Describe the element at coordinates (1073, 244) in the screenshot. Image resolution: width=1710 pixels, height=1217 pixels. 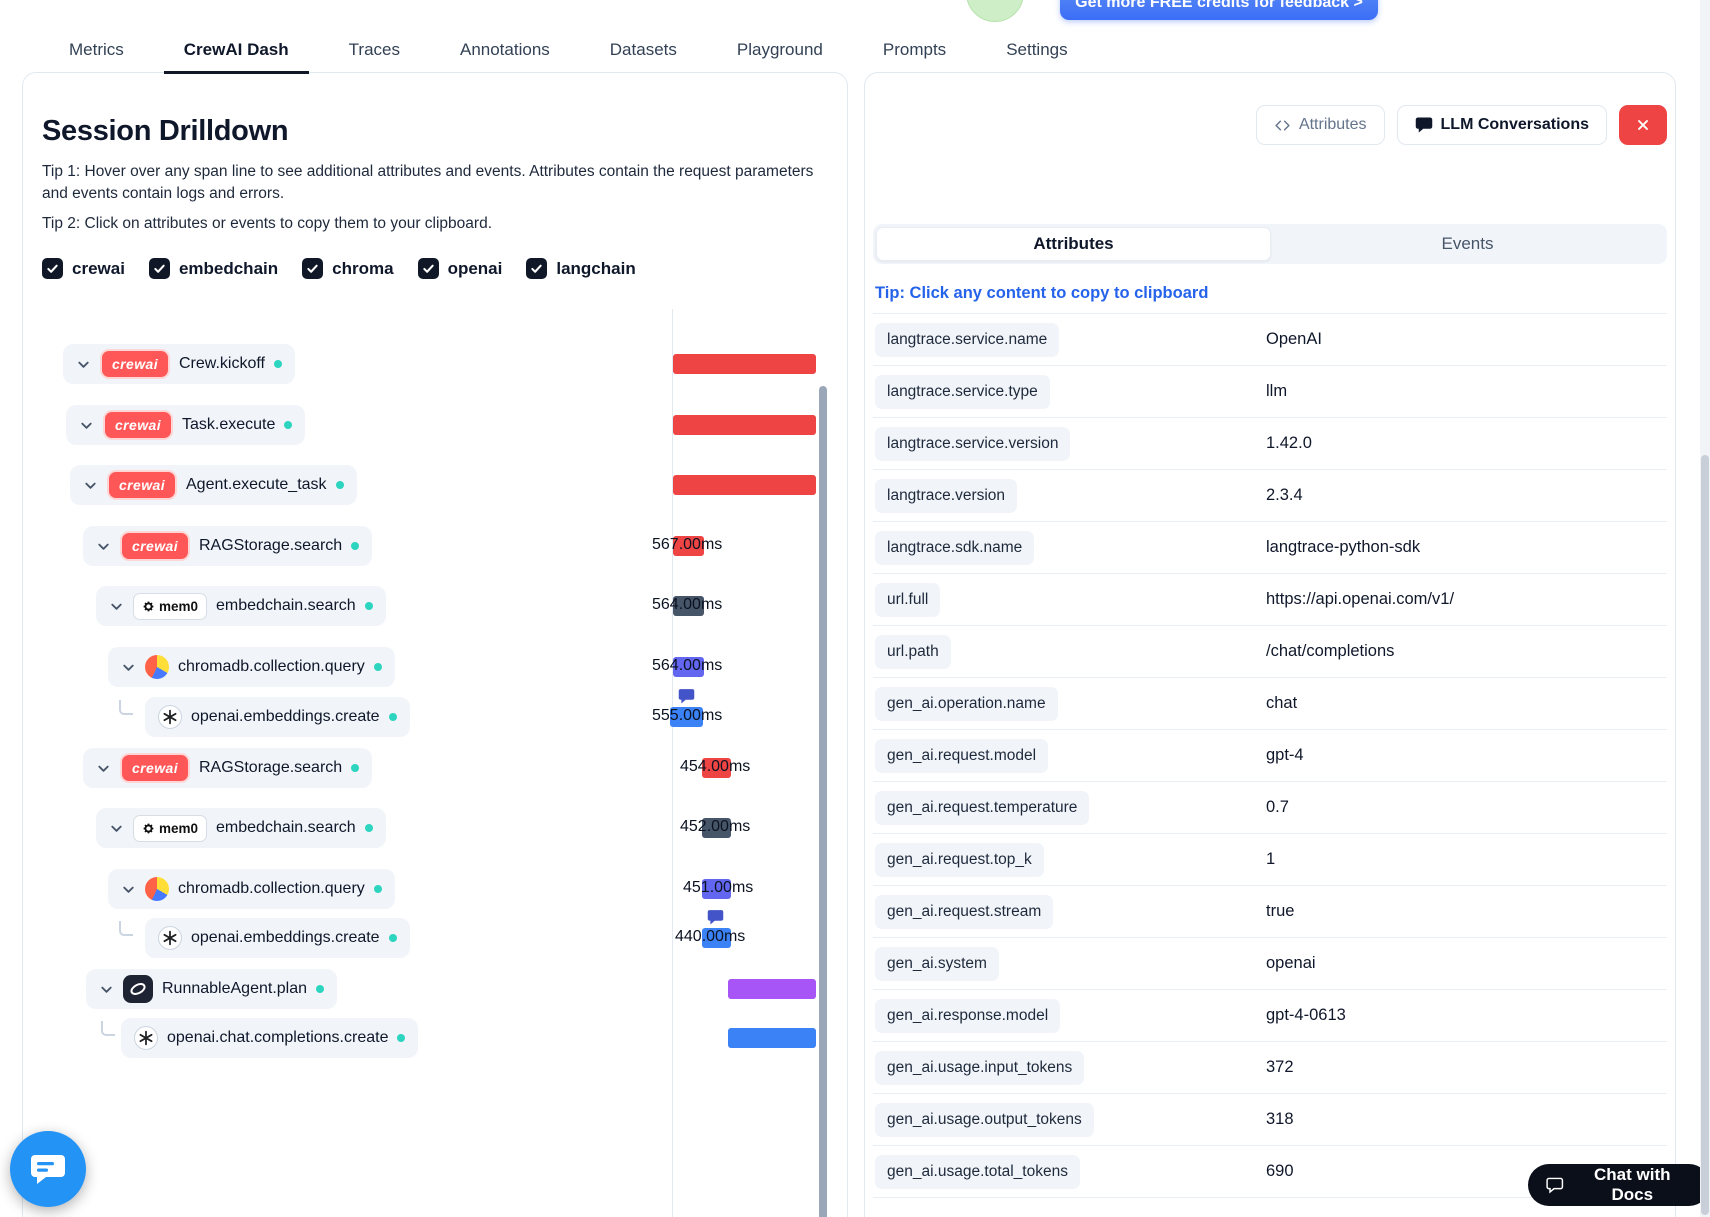
I see `tab-attributes: Attributes` at that location.